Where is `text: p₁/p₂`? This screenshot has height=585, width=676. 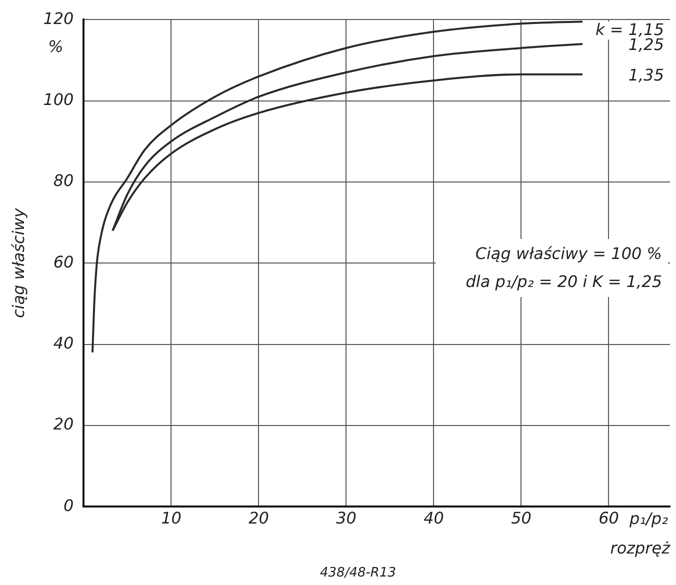 text: p₁/p₂ is located at coordinates (648, 518).